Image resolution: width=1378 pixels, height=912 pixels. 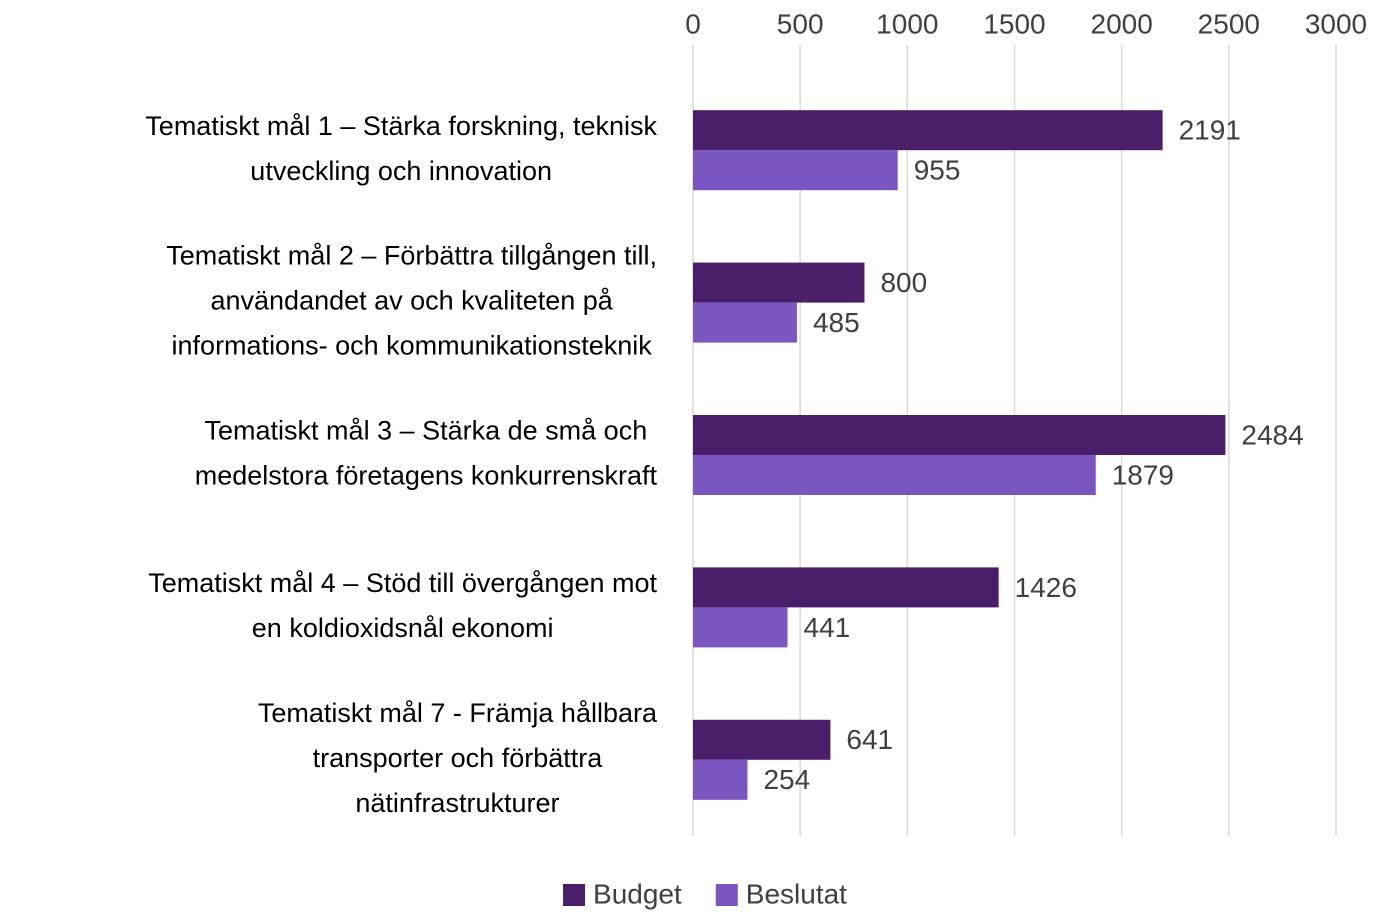 What do you see at coordinates (401, 171) in the screenshot?
I see `category-label: utveckling och innovation` at bounding box center [401, 171].